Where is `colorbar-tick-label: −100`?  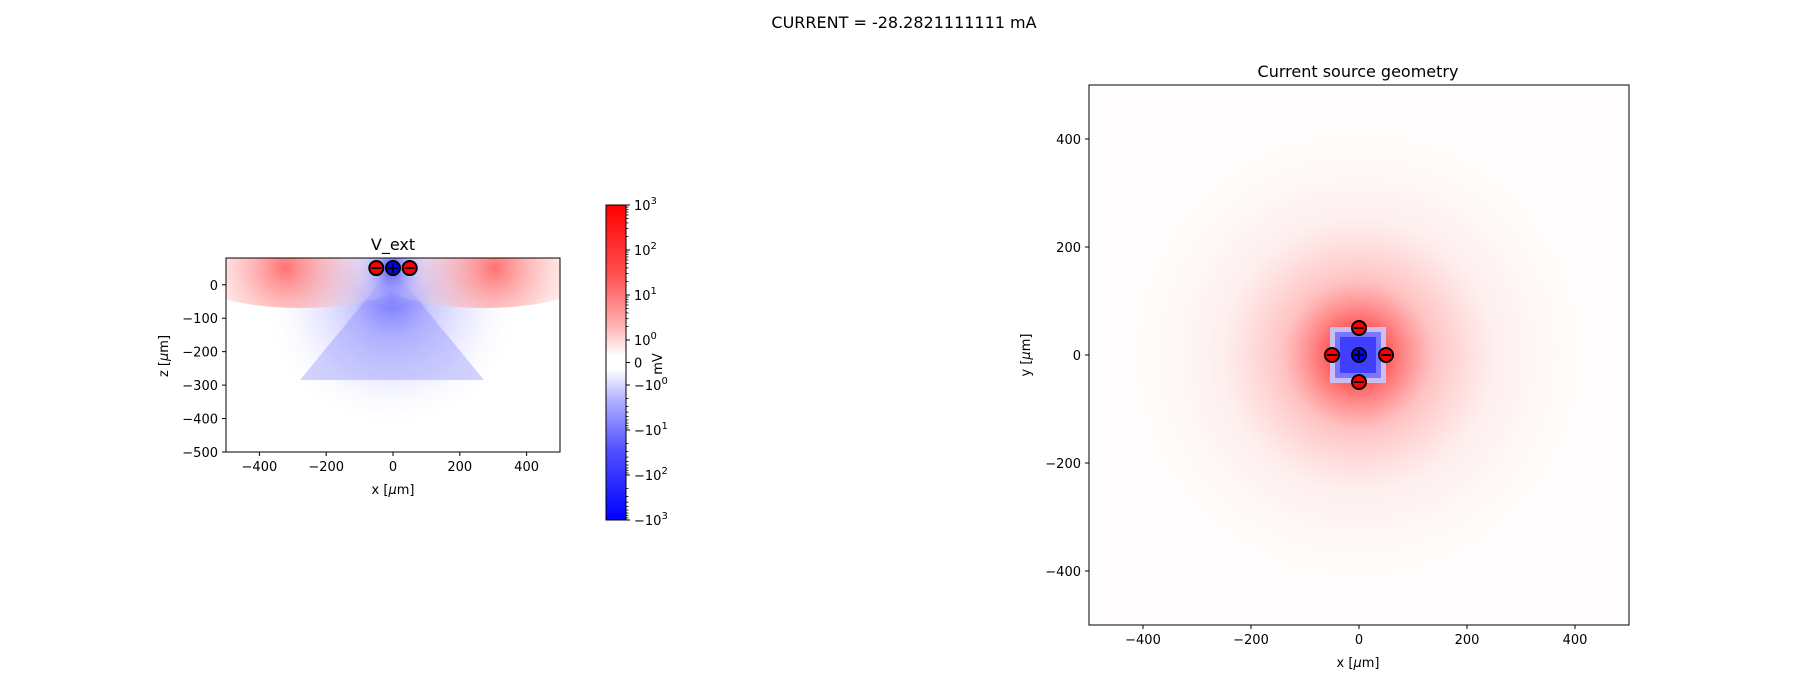
colorbar-tick-label: −100 is located at coordinates (651, 385).